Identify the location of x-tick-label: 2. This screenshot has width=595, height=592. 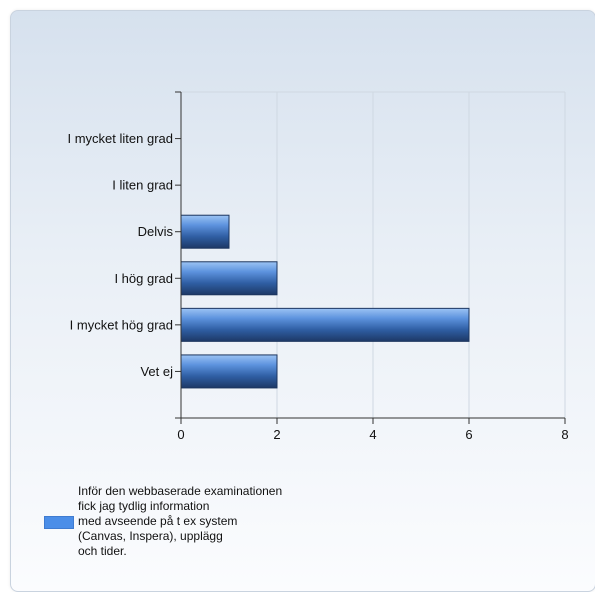
(276, 434).